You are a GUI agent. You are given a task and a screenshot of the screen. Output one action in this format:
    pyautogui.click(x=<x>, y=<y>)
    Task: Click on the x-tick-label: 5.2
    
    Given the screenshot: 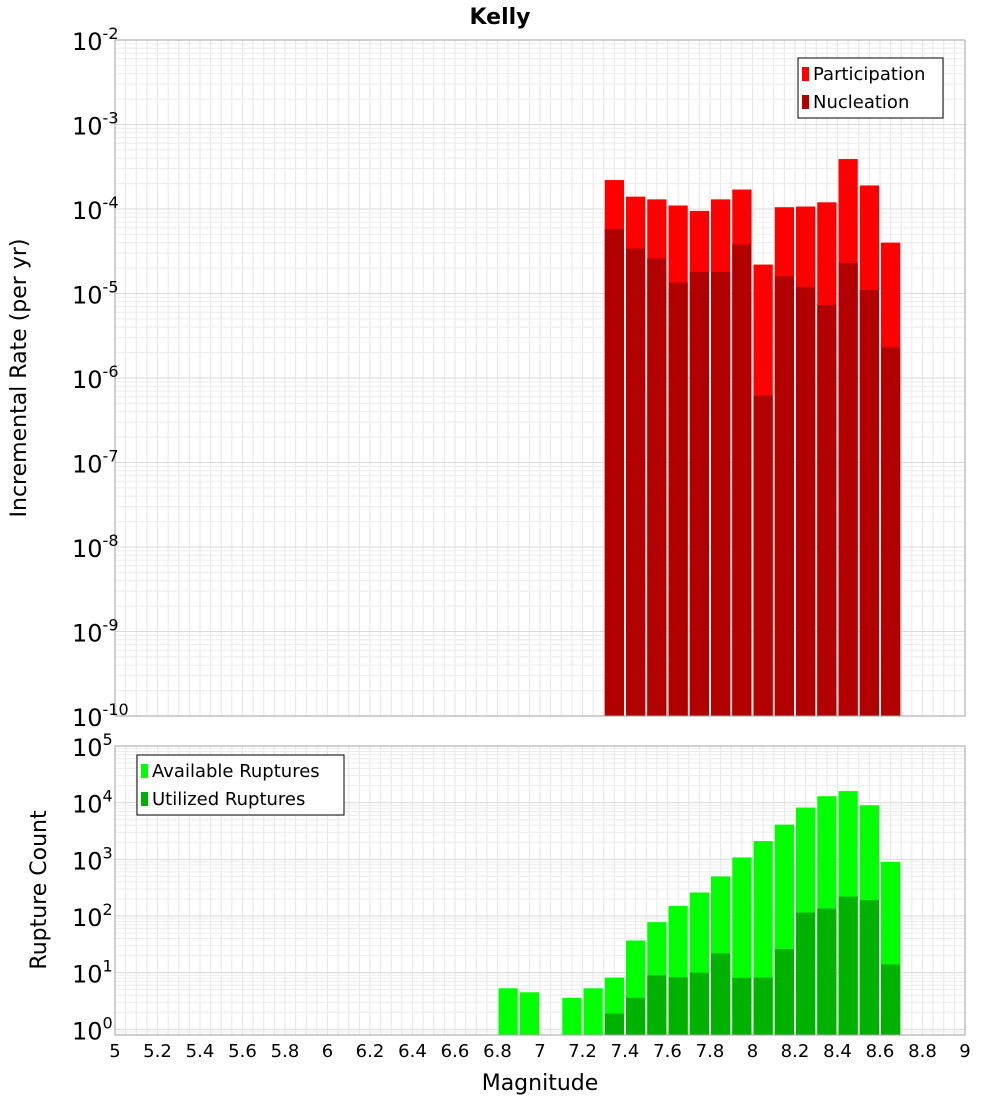 What is the action you would take?
    pyautogui.click(x=157, y=1051)
    